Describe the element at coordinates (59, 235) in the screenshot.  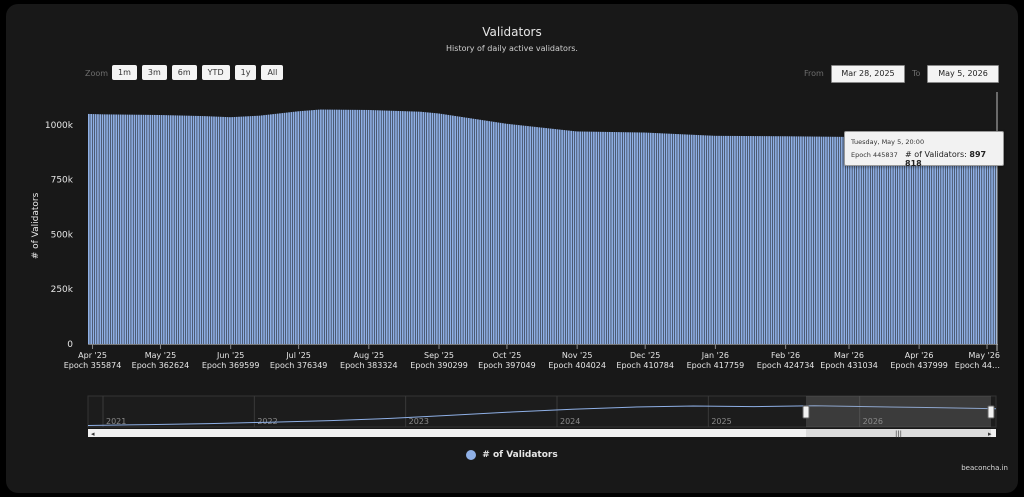
I see `y-axis-ticks: 0 250k 500k 750k 1000k` at that location.